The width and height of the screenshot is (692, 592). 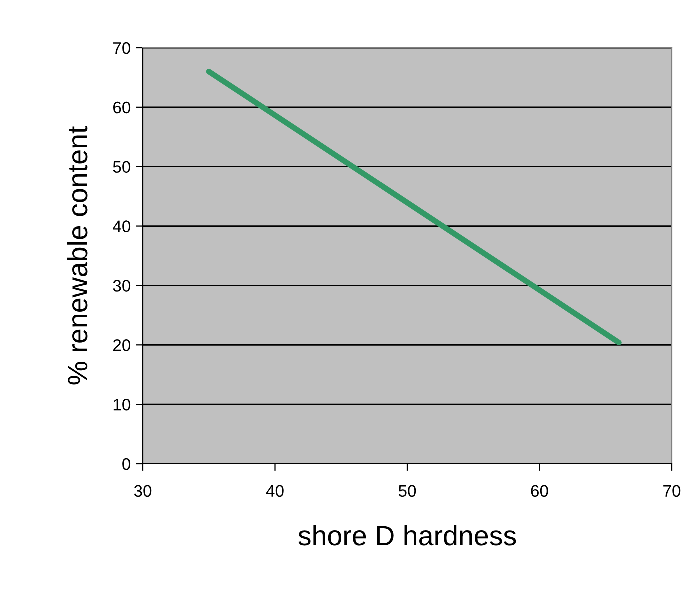 I want to click on x-tick-label: 70, so click(x=672, y=491).